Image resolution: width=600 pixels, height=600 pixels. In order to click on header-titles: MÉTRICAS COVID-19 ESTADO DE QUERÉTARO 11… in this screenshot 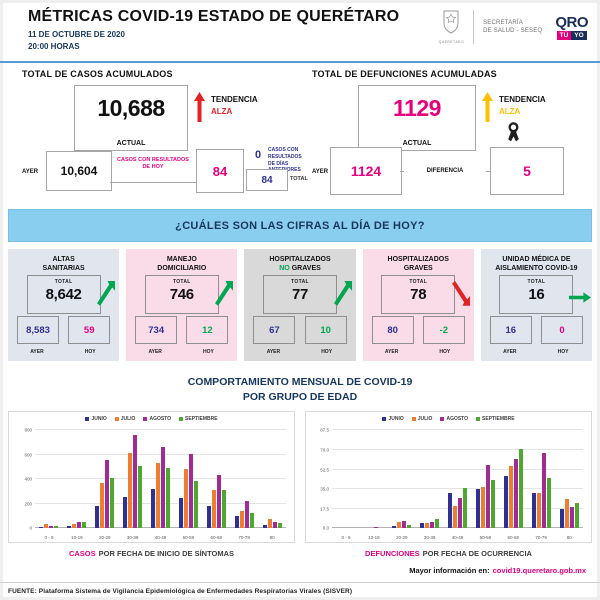, I will do `click(213, 29)`.